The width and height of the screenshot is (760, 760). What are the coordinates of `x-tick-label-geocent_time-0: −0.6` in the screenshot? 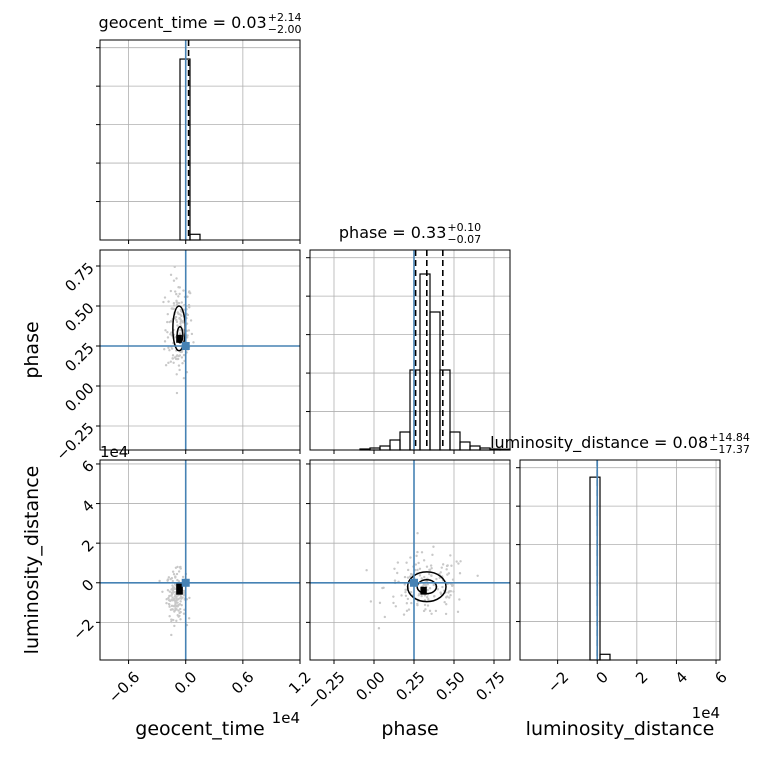 It's located at (124, 687).